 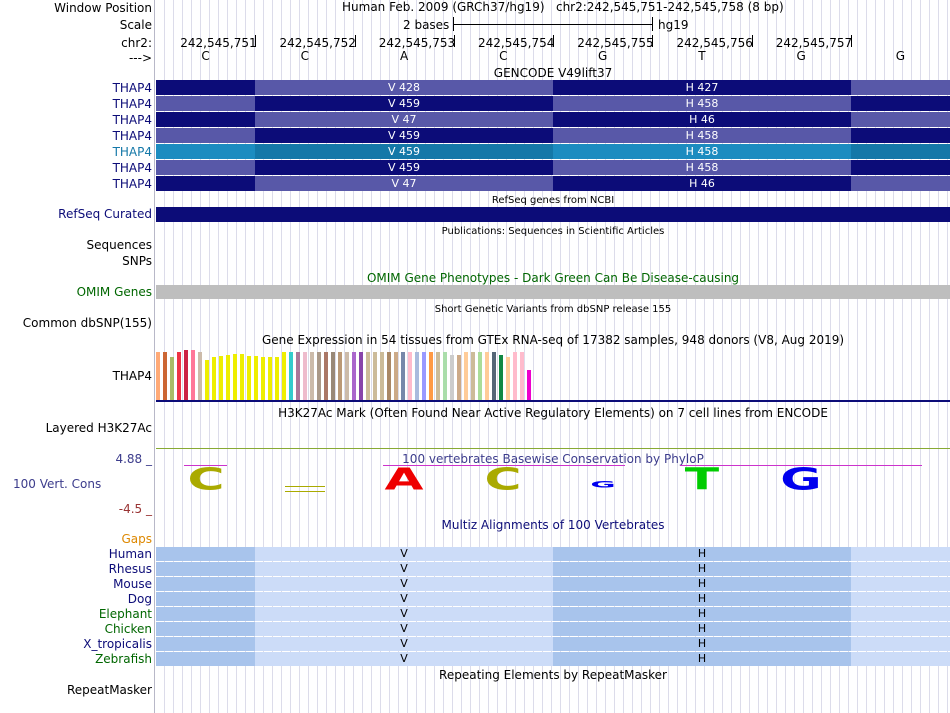 I want to click on omim-track-label: OMIM Genes, so click(x=114, y=292).